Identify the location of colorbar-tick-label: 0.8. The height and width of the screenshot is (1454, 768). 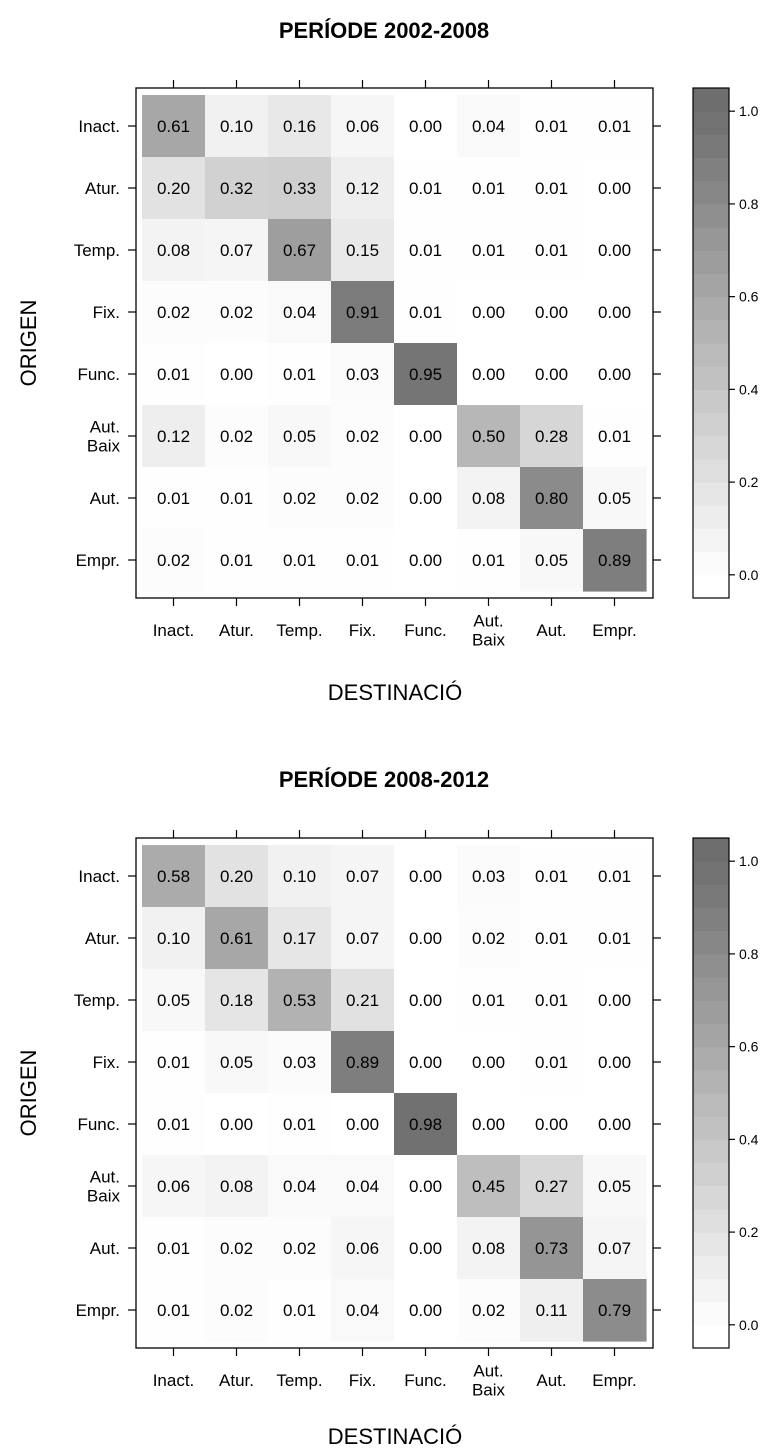
(749, 954).